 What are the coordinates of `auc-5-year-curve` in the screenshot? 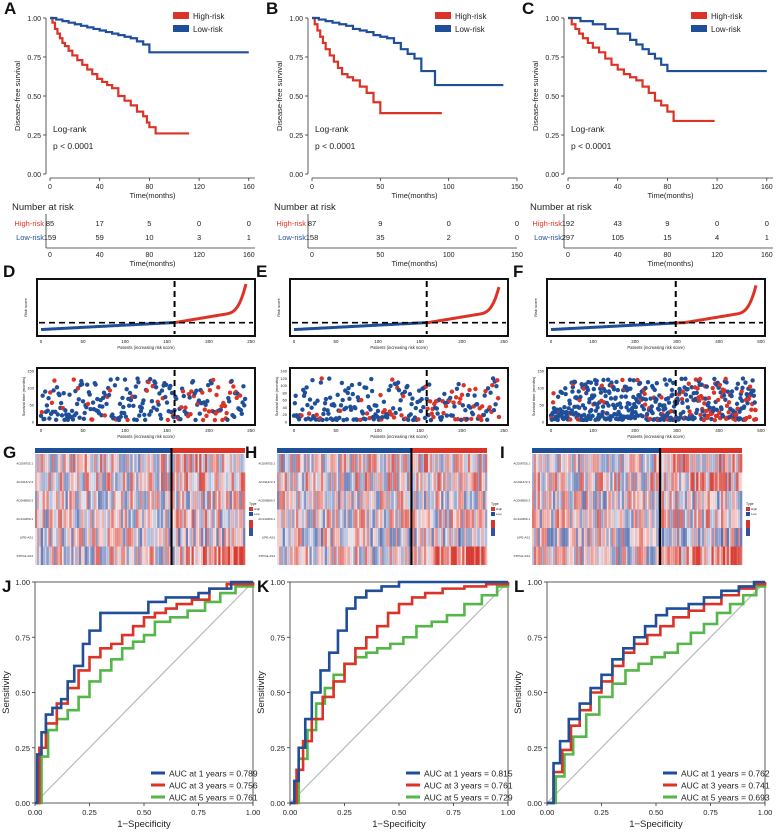 It's located at (400, 693).